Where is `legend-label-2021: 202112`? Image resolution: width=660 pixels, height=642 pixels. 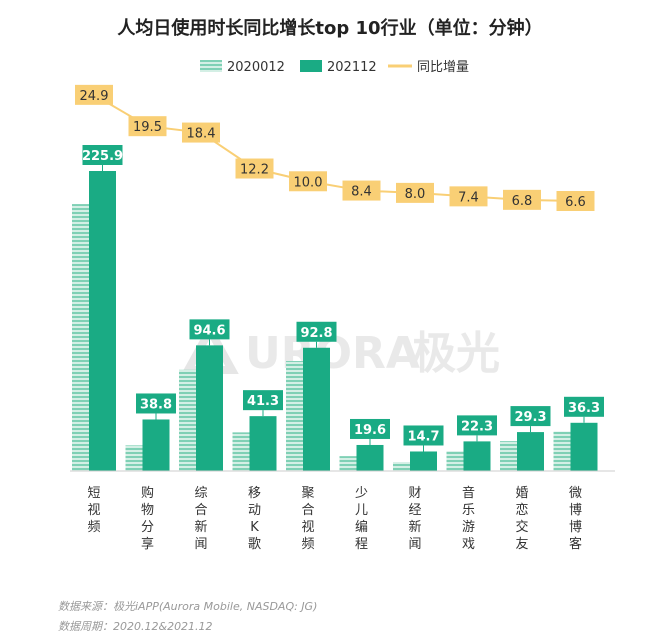 legend-label-2021: 202112 is located at coordinates (352, 67).